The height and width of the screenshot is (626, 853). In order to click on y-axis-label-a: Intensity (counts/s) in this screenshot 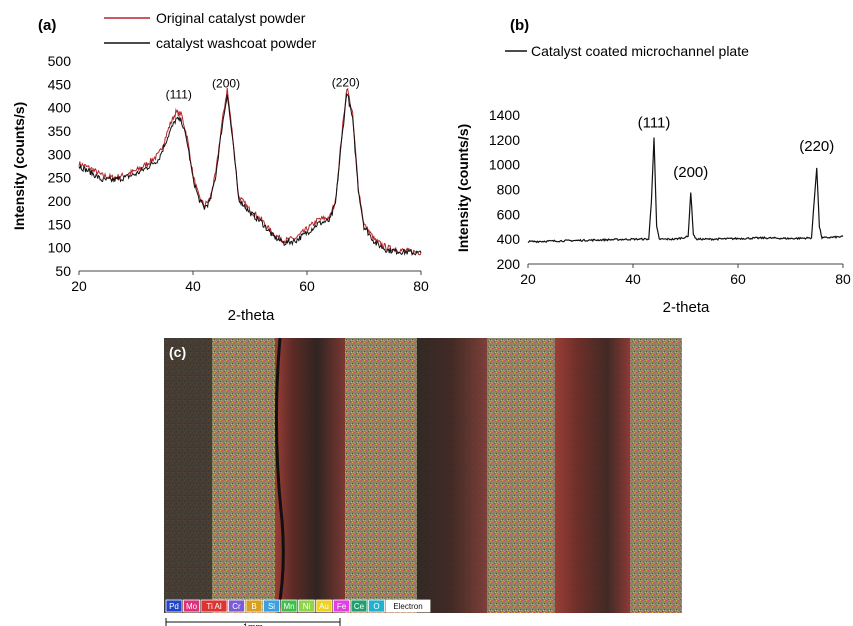, I will do `click(19, 166)`.